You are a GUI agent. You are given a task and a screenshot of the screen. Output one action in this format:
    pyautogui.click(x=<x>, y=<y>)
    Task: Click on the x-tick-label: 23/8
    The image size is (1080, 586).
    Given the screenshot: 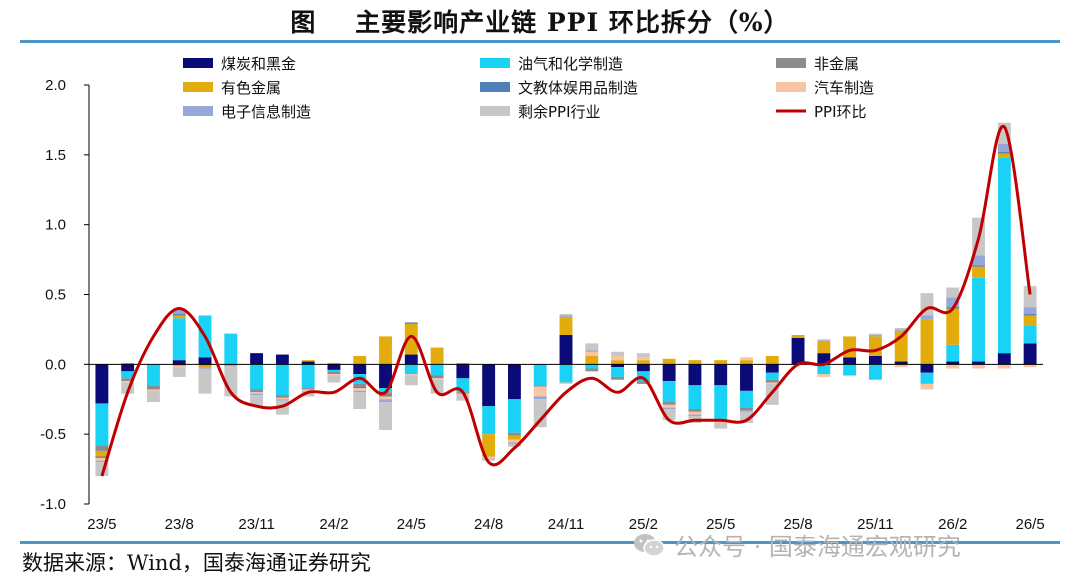 What is the action you would take?
    pyautogui.click(x=179, y=524)
    